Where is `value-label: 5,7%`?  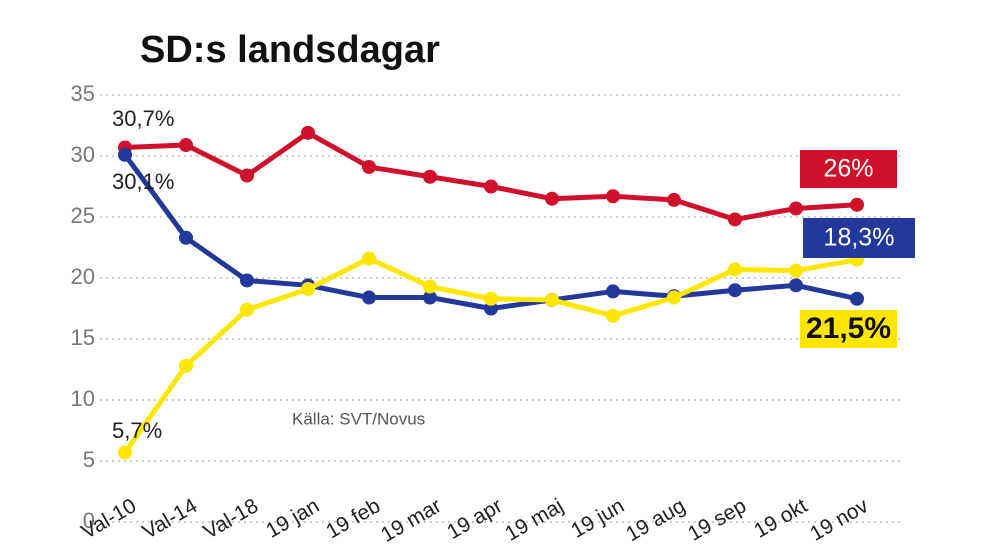 value-label: 5,7% is located at coordinates (137, 430).